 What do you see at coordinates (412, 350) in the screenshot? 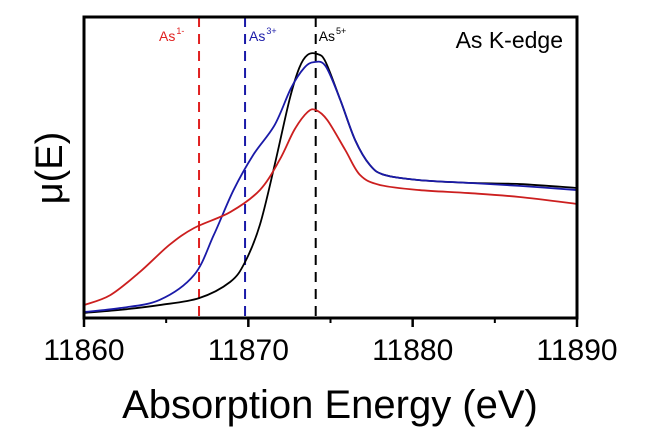
I see `x-tick-label: 11880` at bounding box center [412, 350].